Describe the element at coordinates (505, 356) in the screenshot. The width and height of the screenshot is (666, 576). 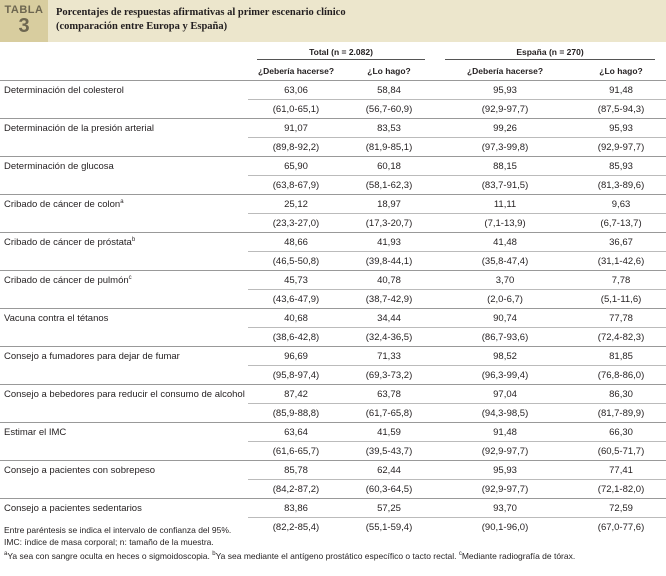
I see `value-cell: 98,52` at that location.